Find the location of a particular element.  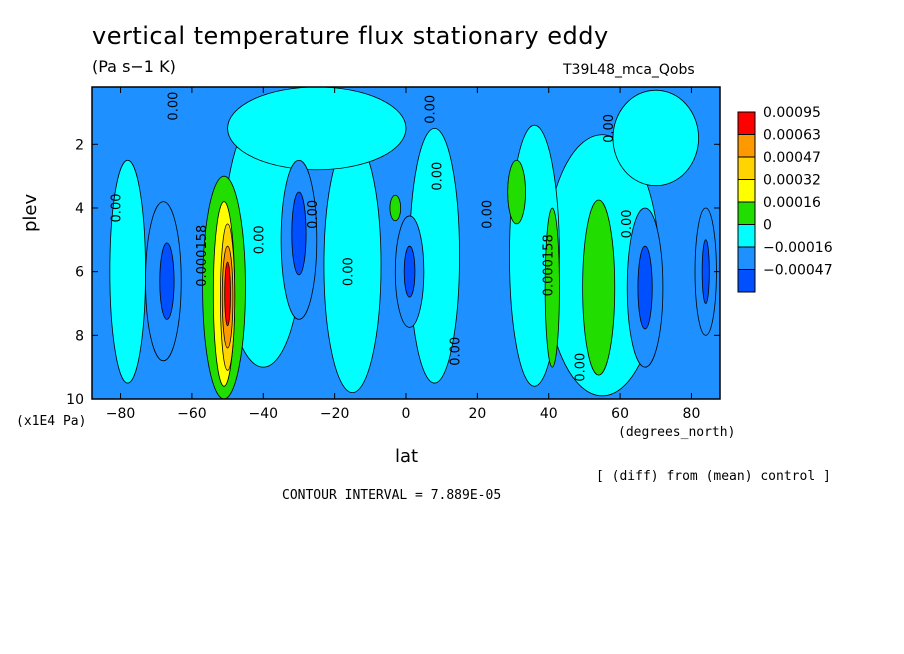

y-tick-label: 2 is located at coordinates (79, 145).